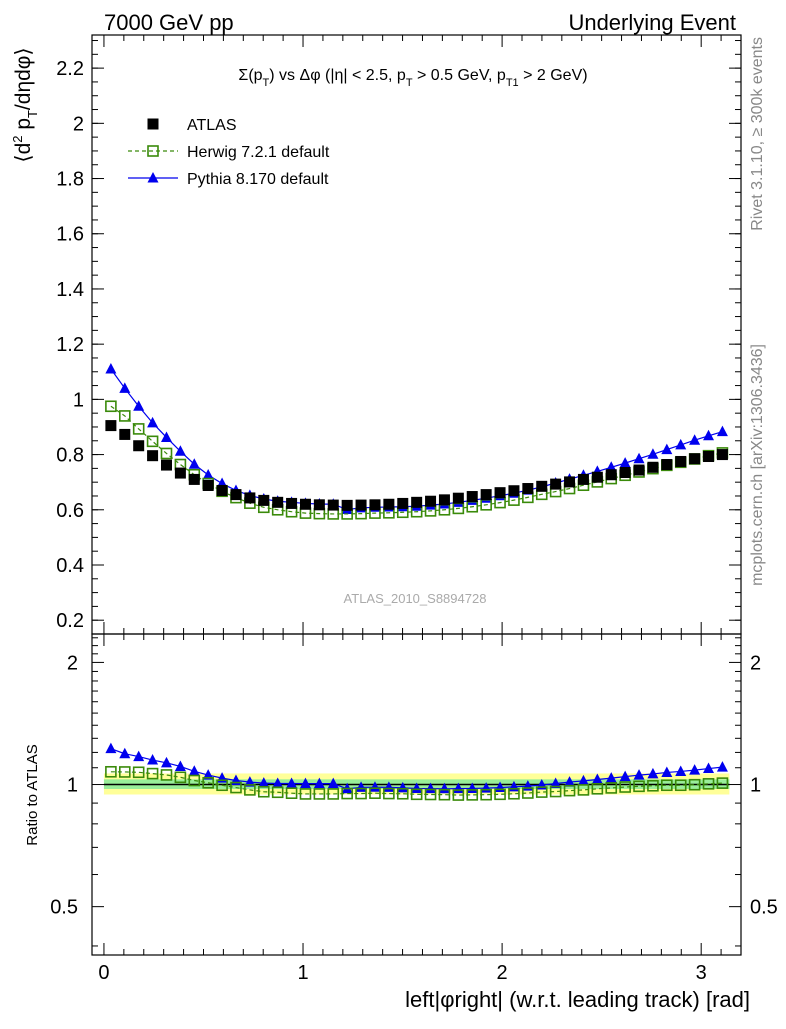  Describe the element at coordinates (502, 973) in the screenshot. I see `x-tick-label: 2` at that location.